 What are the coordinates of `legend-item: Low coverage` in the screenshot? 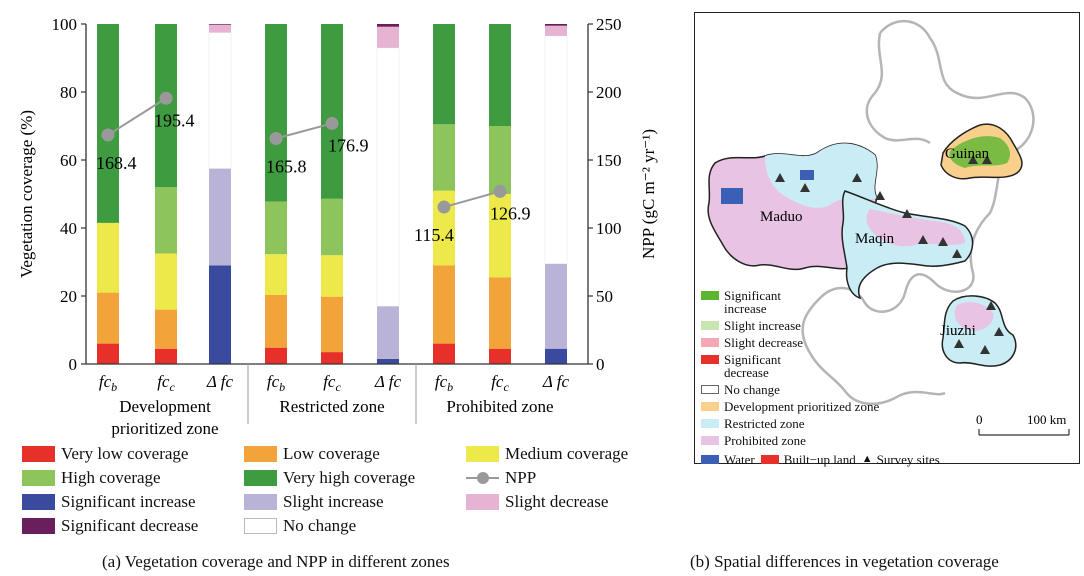 It's located at (312, 454).